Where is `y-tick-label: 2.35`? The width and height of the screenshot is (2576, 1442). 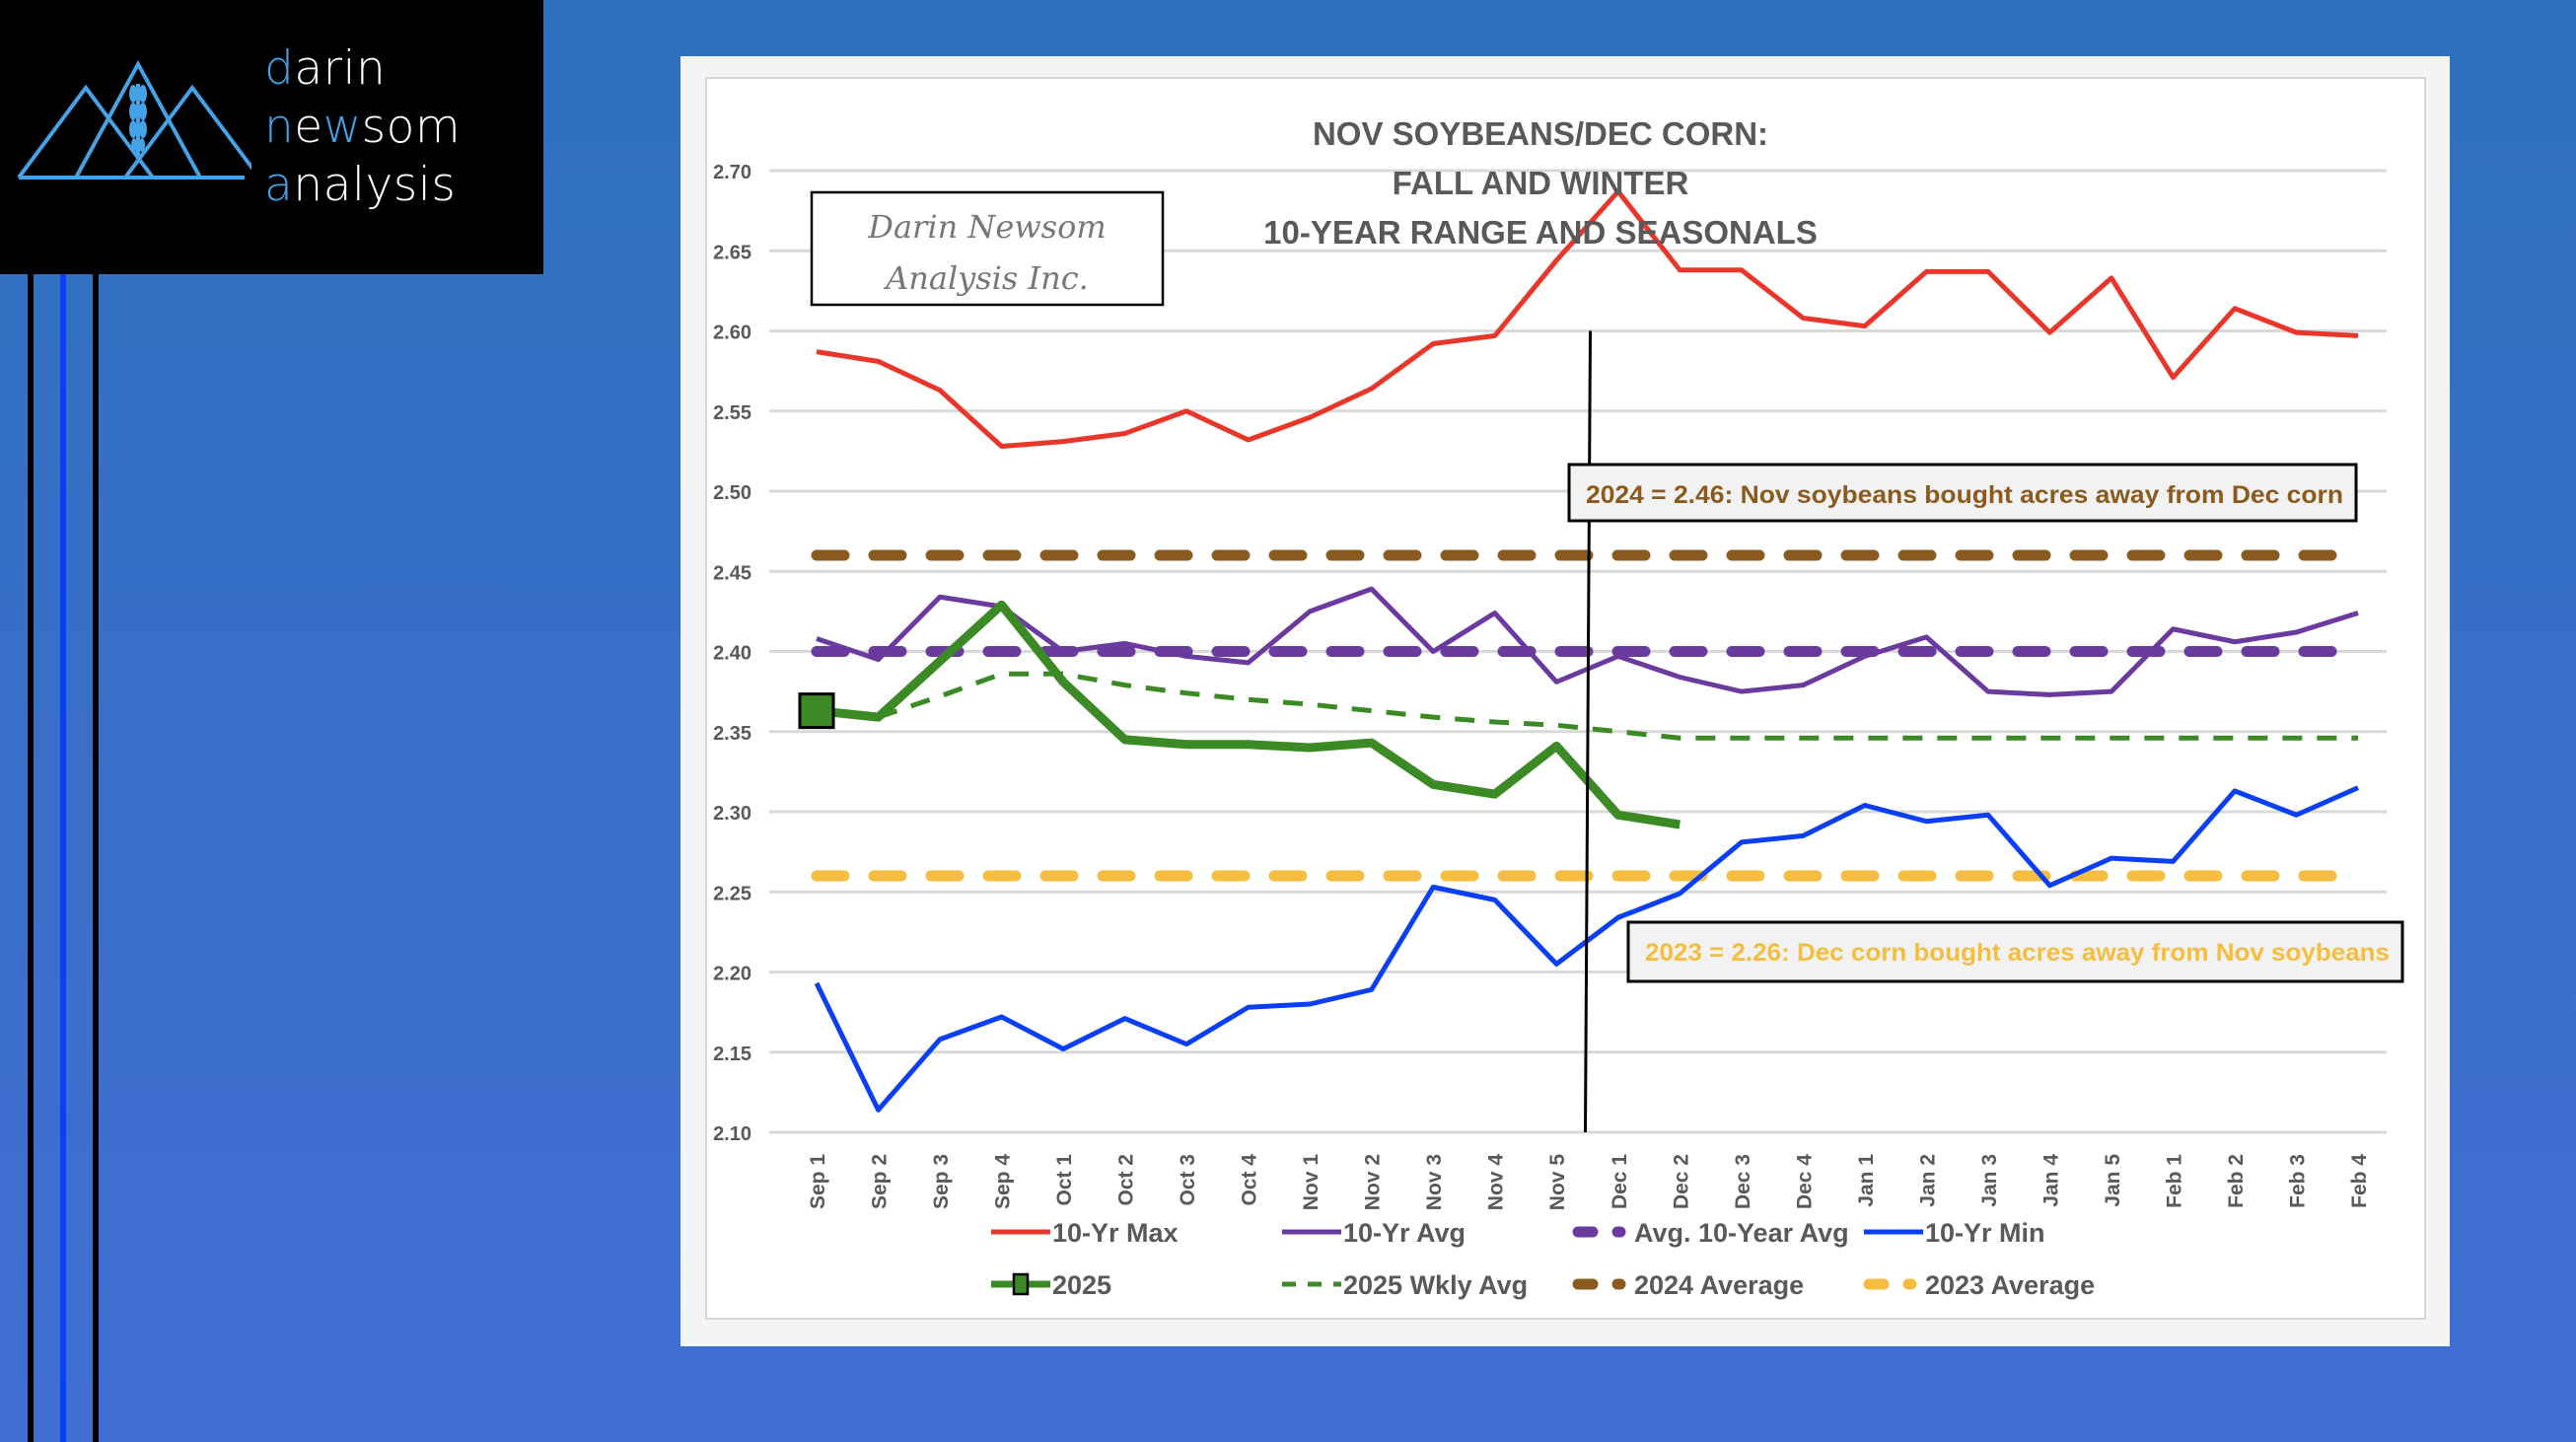
y-tick-label: 2.35 is located at coordinates (732, 734).